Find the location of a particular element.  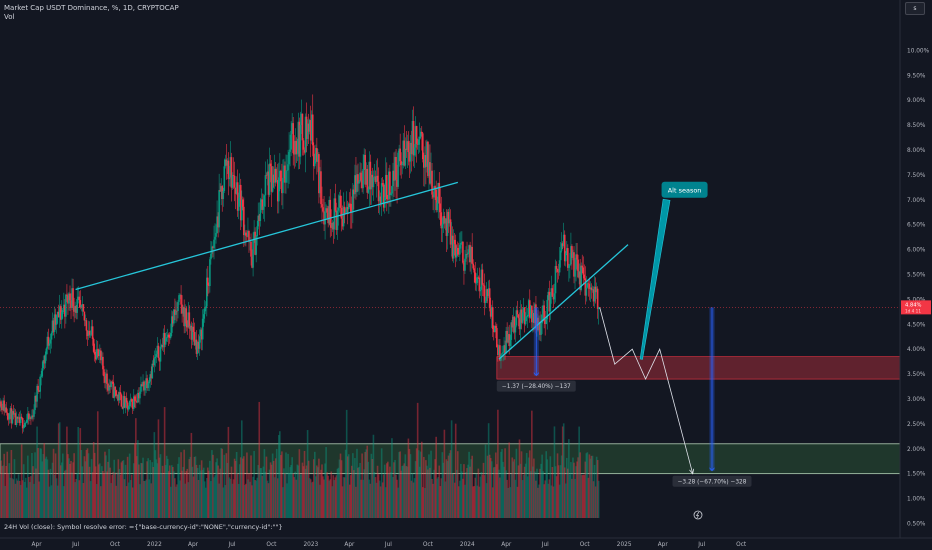

alt-season-label-box is located at coordinates (684, 189).